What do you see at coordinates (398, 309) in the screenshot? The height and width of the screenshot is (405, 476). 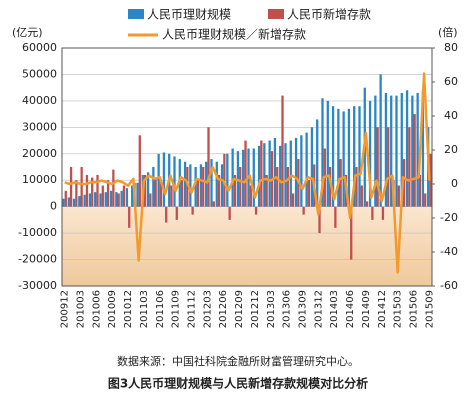 I see `x-tick-label: 201503` at bounding box center [398, 309].